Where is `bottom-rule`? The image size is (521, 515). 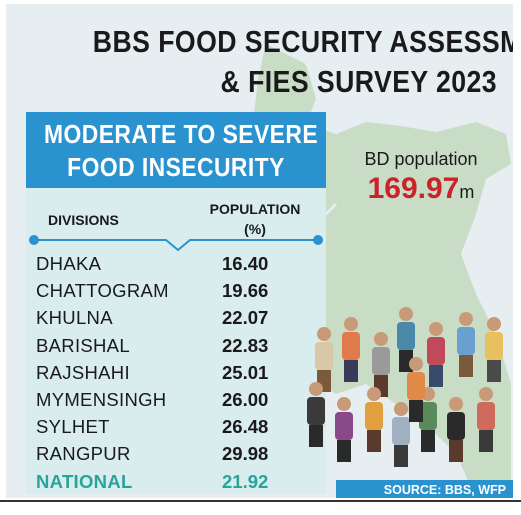
bottom-rule is located at coordinates (260, 501).